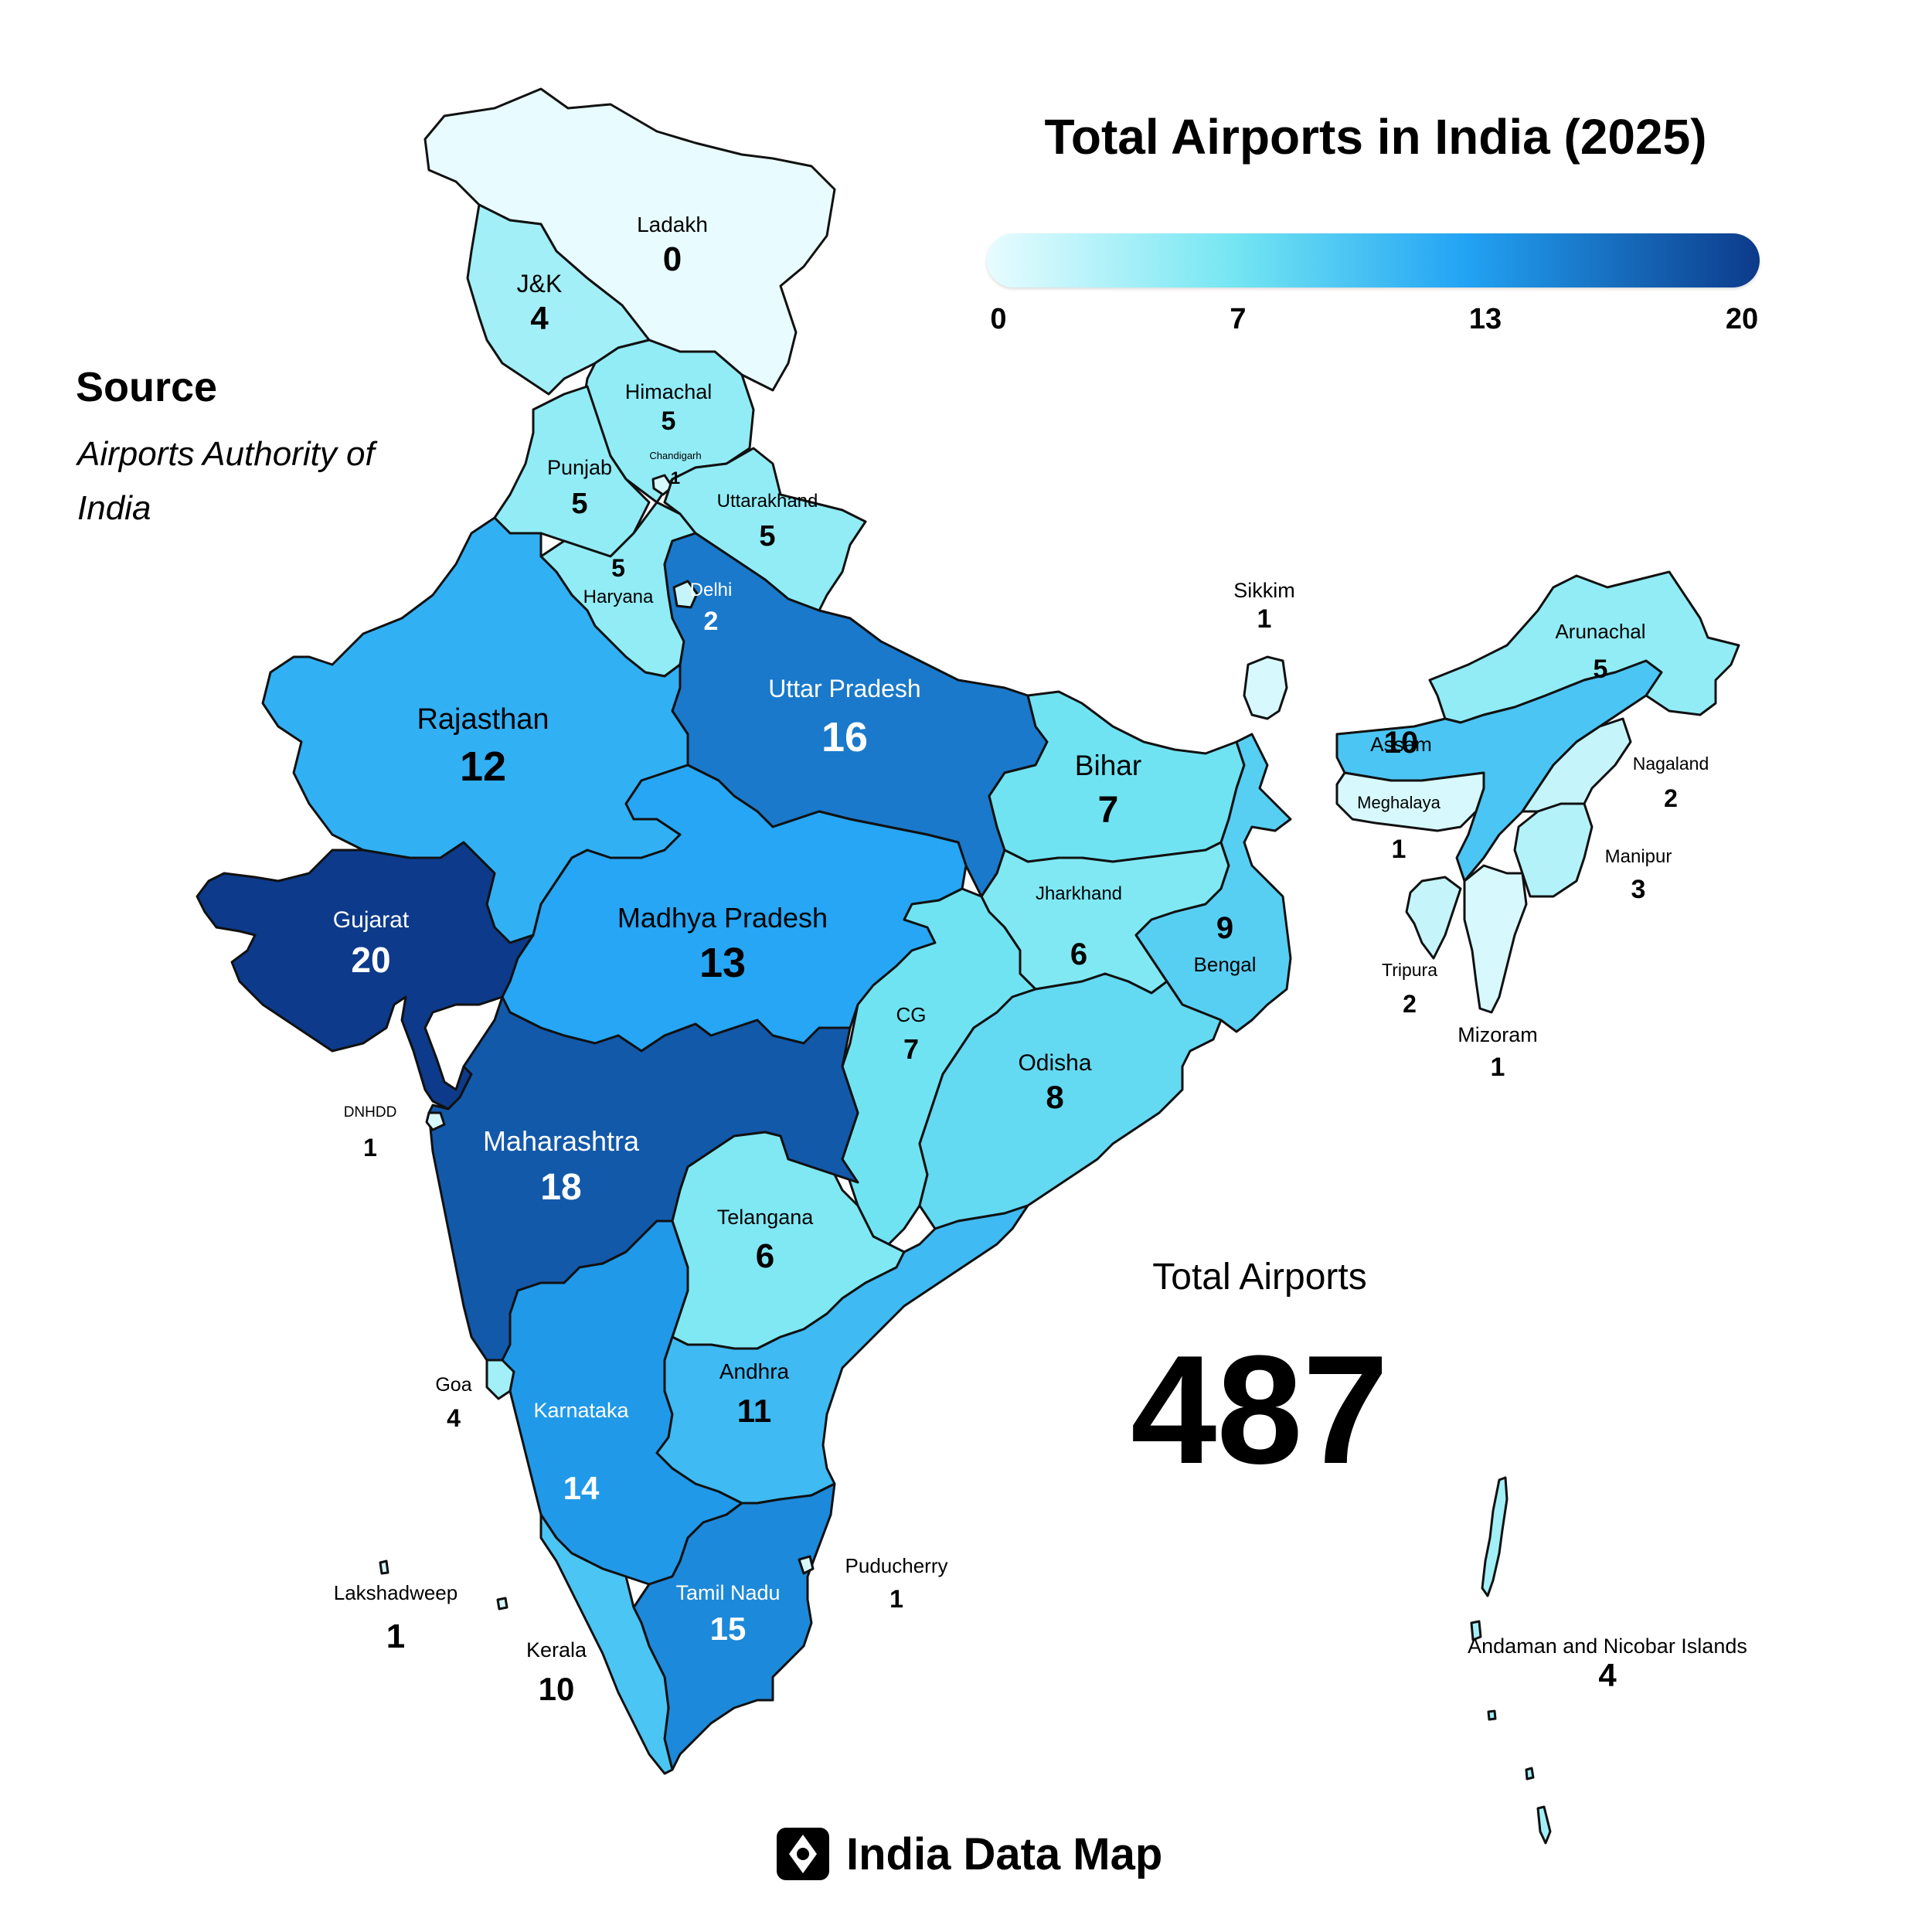  I want to click on region-name-odisha: Odisha, so click(1055, 1063).